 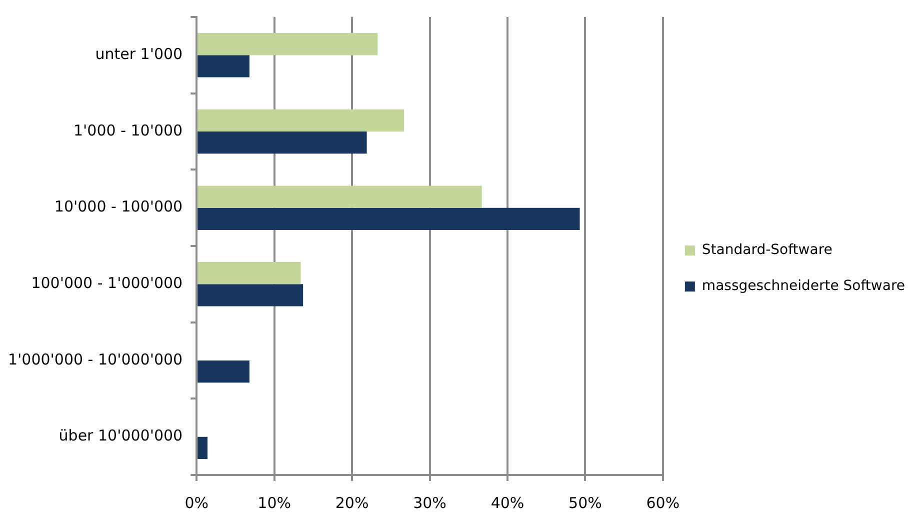 I want to click on x-tick-label: 40%, so click(x=507, y=503).